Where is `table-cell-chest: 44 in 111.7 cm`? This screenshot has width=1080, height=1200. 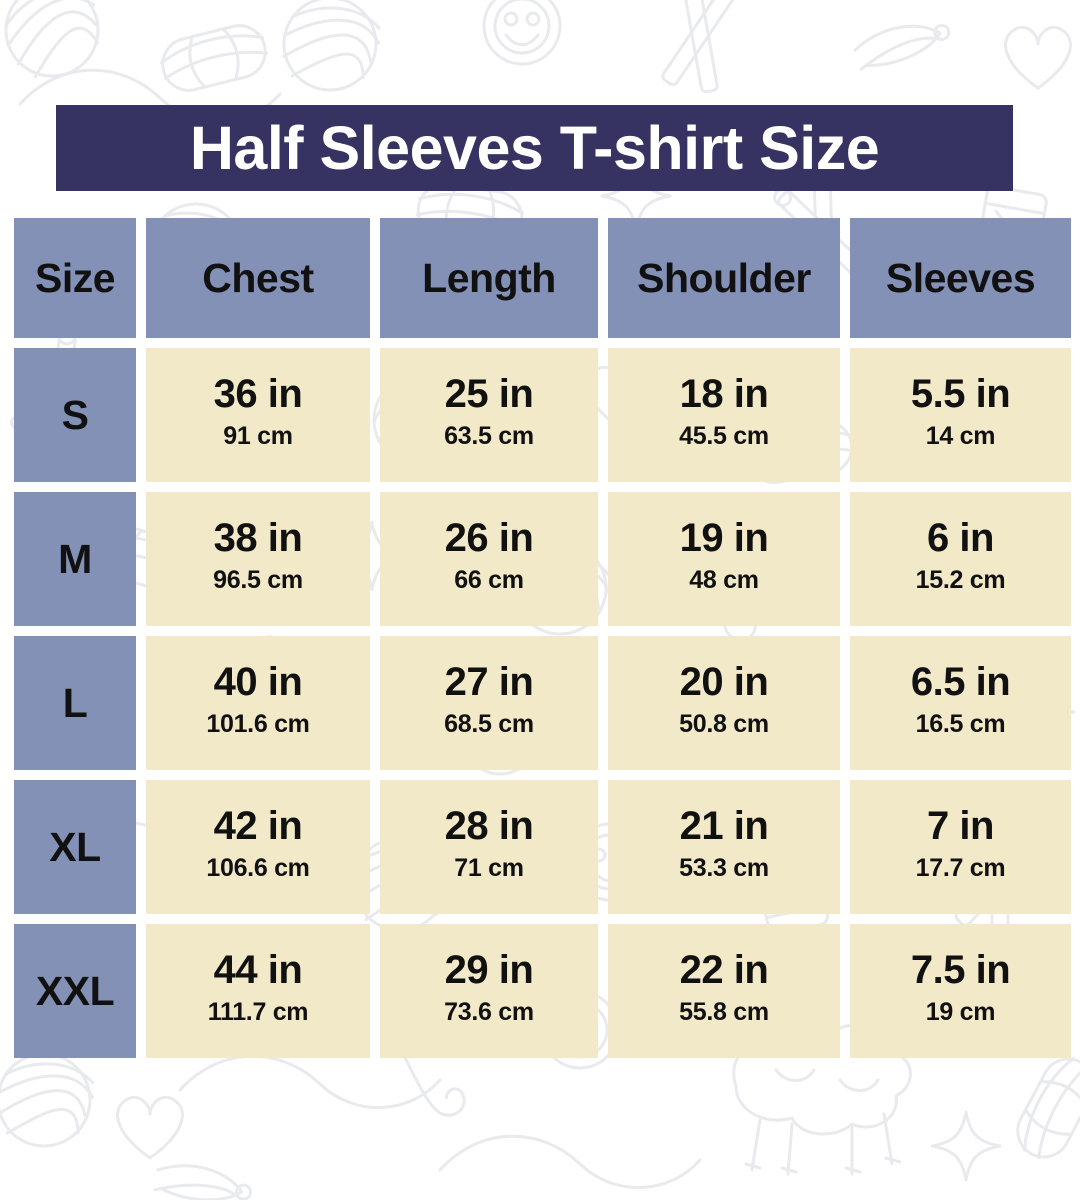 table-cell-chest: 44 in 111.7 cm is located at coordinates (258, 991).